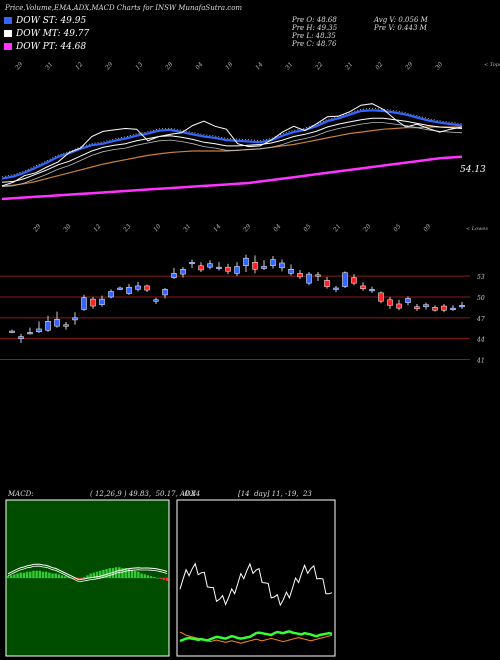 This screenshot has width=500, height=660. Describe the element at coordinates (480, 340) in the screenshot. I see `price-axis-tick: 44` at that location.